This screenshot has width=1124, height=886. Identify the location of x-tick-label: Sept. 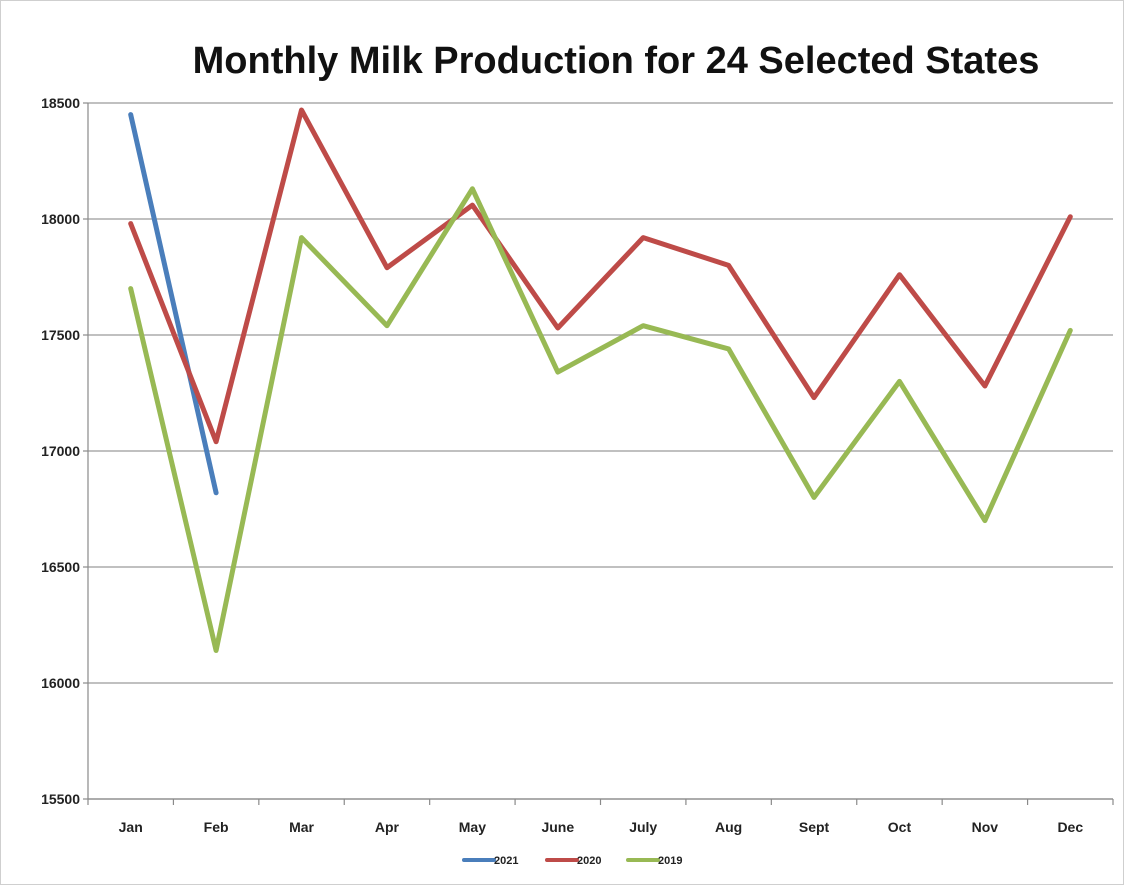
(814, 827).